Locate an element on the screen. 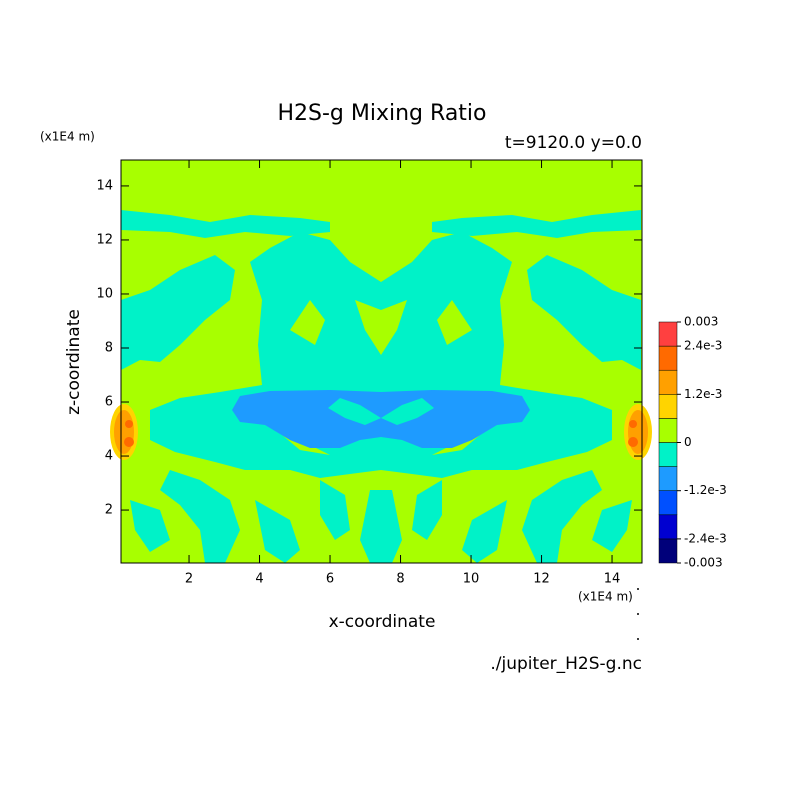 The height and width of the screenshot is (804, 804). source-file: ./jupiter_H2S-g.nc is located at coordinates (566, 664).